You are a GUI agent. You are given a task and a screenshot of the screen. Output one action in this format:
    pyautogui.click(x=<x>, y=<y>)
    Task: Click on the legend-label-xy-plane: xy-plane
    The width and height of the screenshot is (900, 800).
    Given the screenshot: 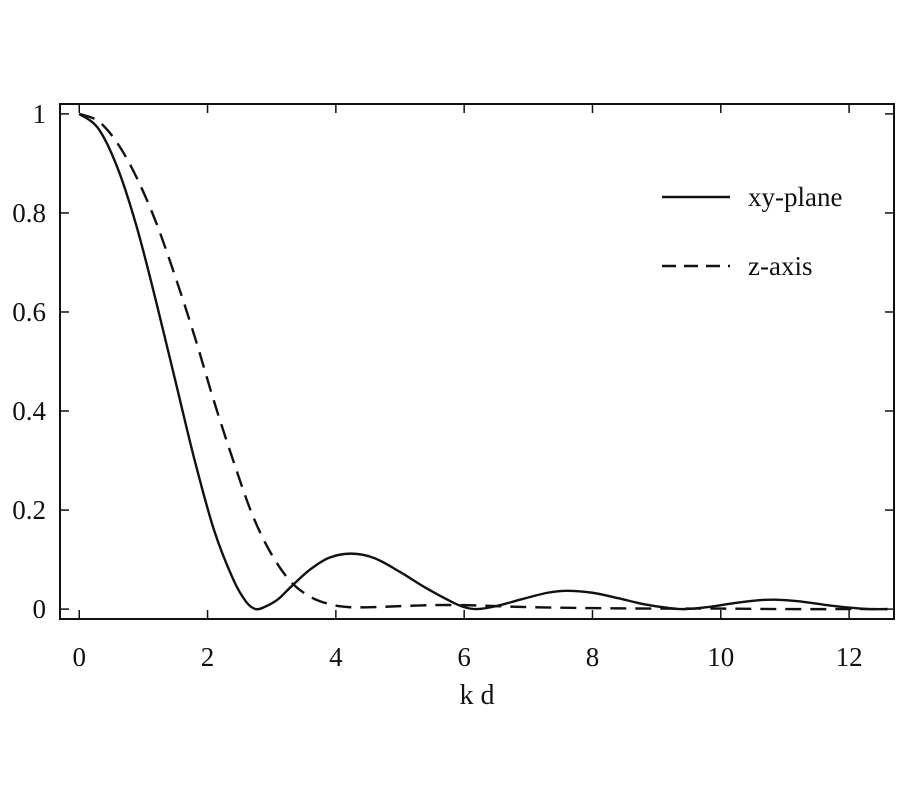 What is the action you would take?
    pyautogui.click(x=795, y=197)
    